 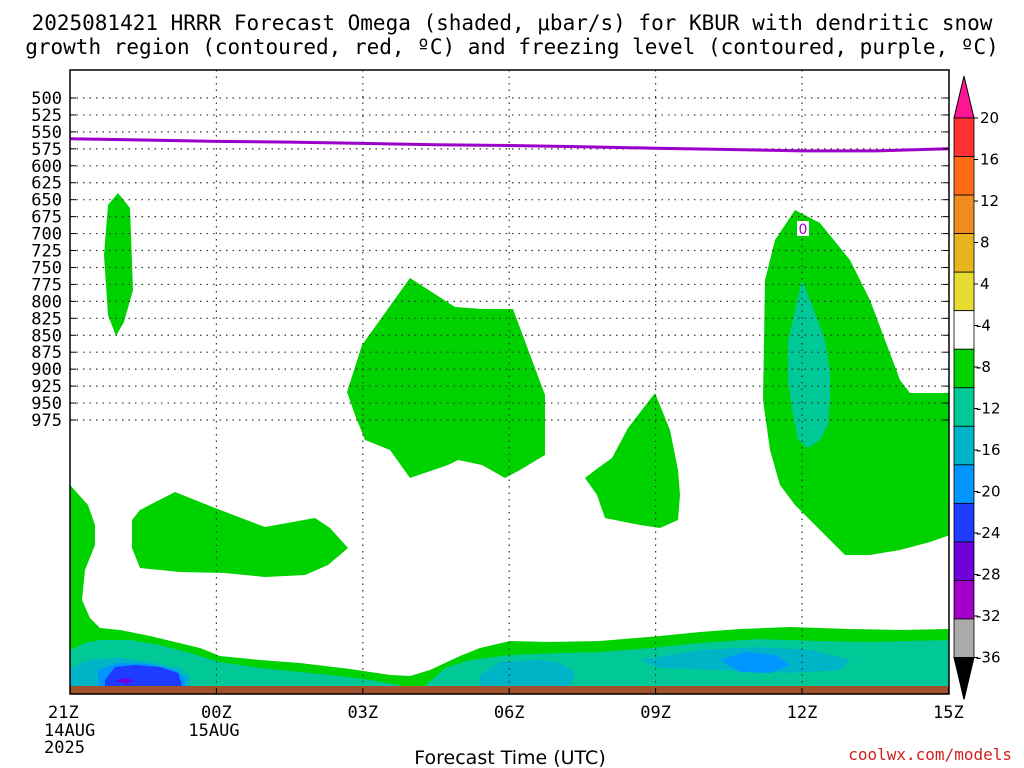 What do you see at coordinates (988, 658) in the screenshot?
I see `colorbar-label: -36` at bounding box center [988, 658].